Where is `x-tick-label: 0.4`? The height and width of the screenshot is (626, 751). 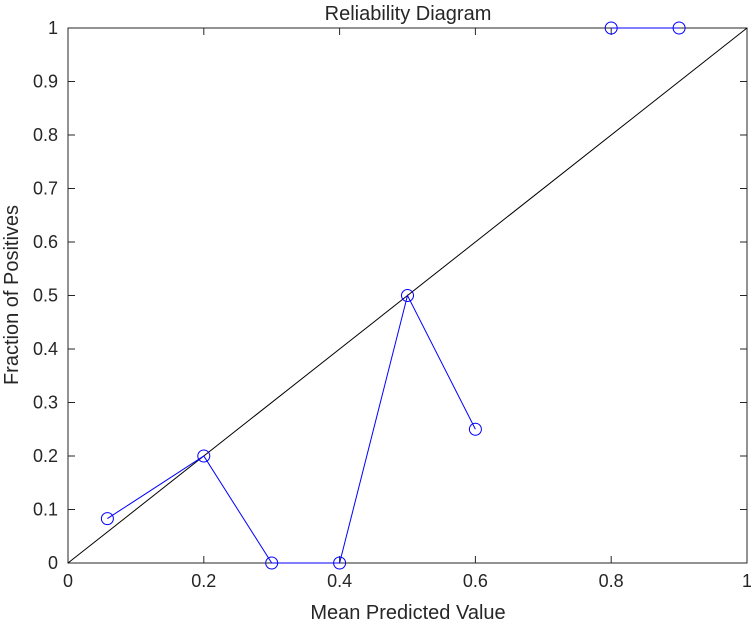 x-tick-label: 0.4 is located at coordinates (339, 581).